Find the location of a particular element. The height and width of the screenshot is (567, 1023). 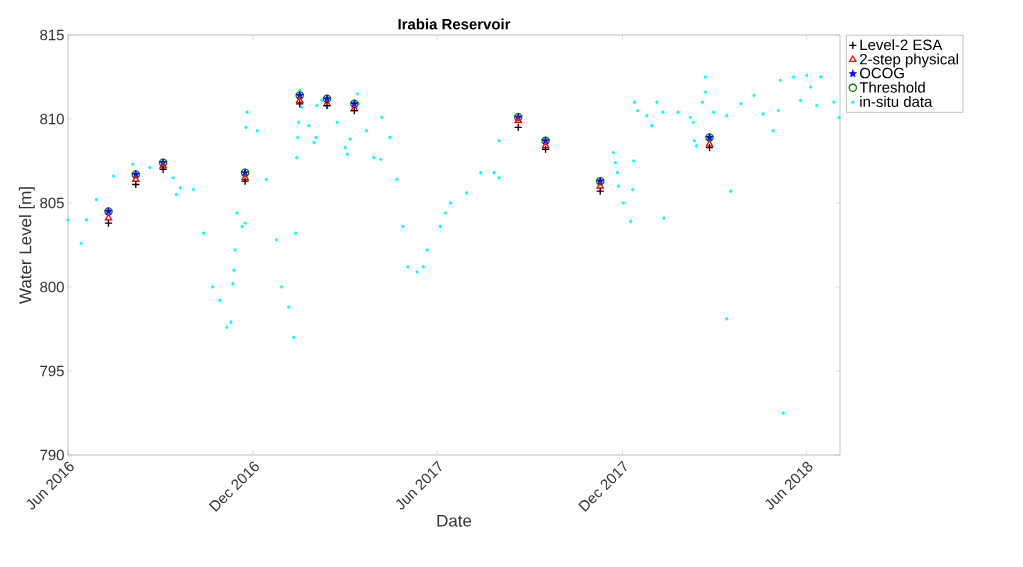

y-tick-label: 800 is located at coordinates (52, 287).